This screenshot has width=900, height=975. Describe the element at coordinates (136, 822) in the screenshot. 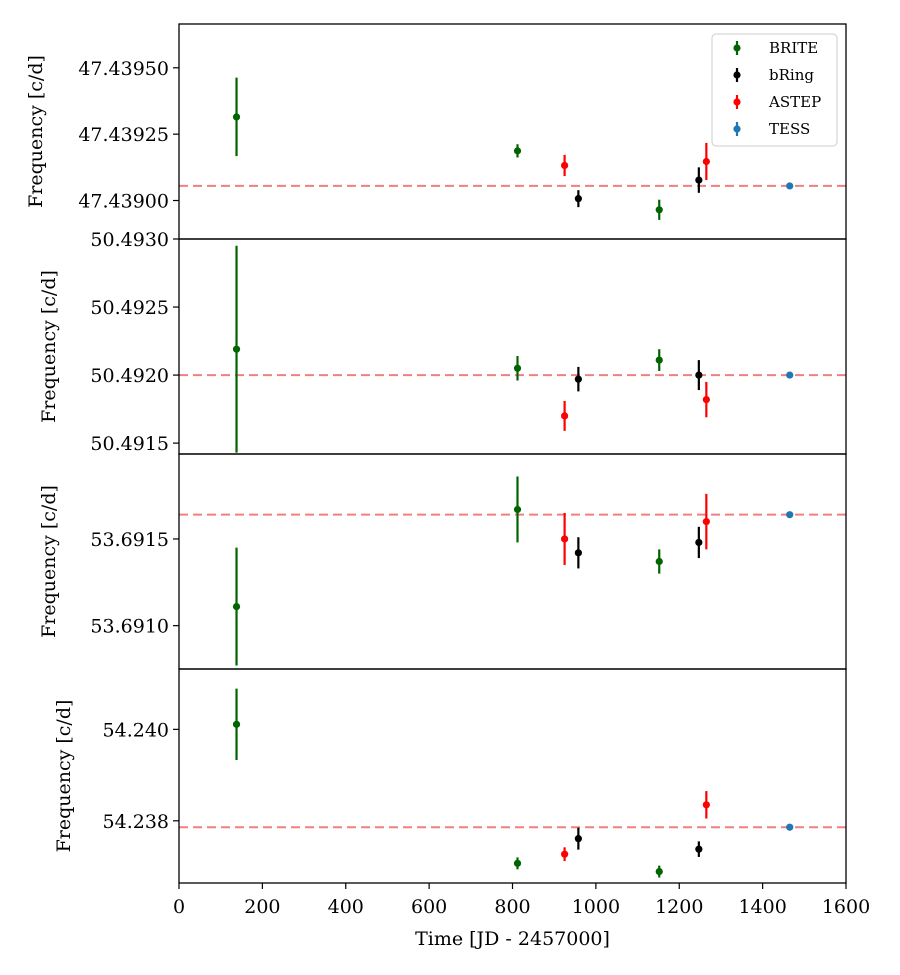

I see `y-tick-label: 54.238` at that location.